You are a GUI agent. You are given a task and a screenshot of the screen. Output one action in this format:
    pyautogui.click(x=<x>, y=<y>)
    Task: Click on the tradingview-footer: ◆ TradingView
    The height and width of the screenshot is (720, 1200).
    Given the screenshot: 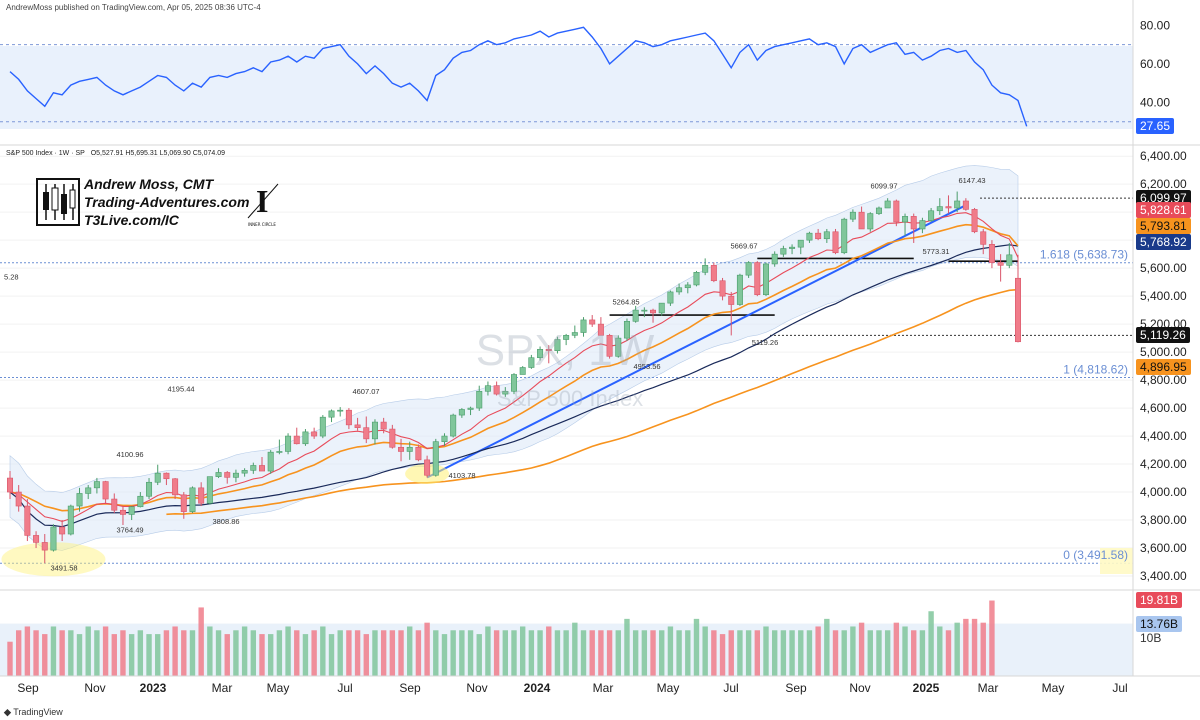 What is the action you would take?
    pyautogui.click(x=33, y=712)
    